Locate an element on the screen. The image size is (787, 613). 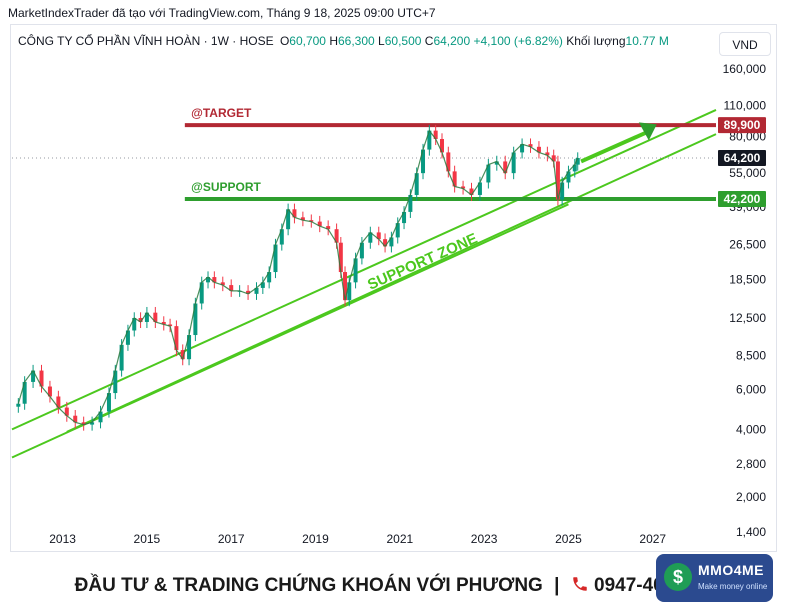
levels is located at coordinates (364, 162).